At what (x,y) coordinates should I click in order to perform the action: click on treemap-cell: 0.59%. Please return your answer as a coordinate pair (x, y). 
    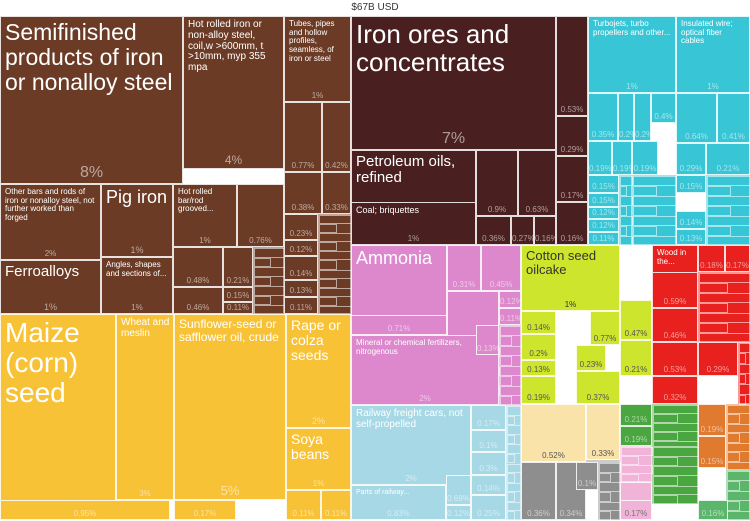
    Looking at the image, I should click on (675, 290).